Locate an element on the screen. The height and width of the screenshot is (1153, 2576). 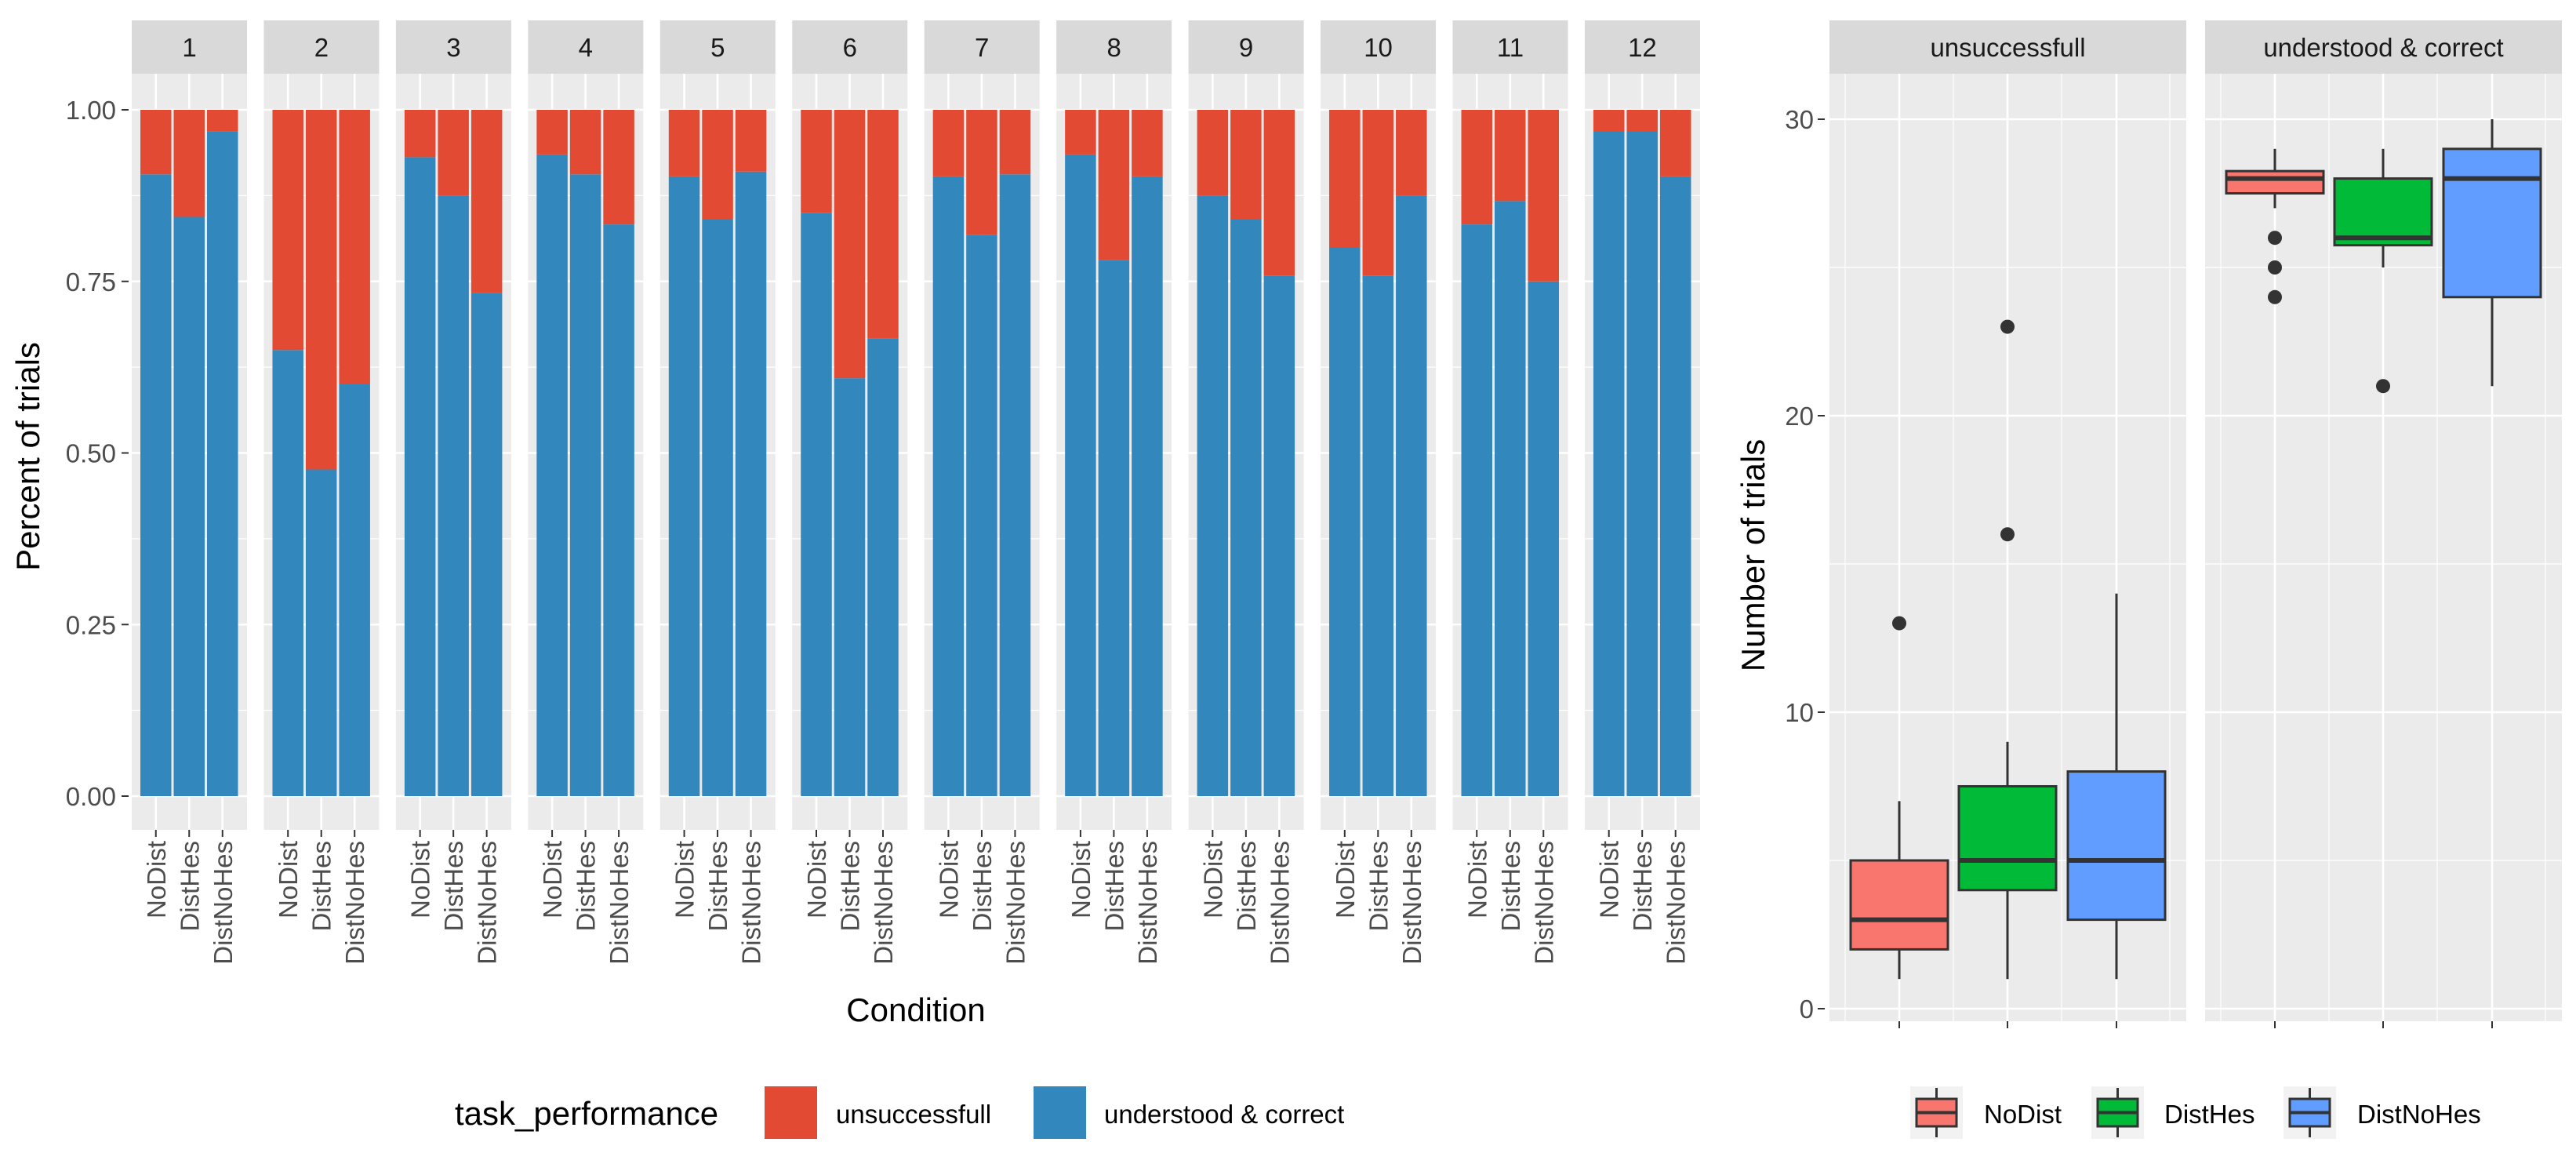
facet-participant-4: 4 NoDist DistHes DistNoHes is located at coordinates (586, 493).